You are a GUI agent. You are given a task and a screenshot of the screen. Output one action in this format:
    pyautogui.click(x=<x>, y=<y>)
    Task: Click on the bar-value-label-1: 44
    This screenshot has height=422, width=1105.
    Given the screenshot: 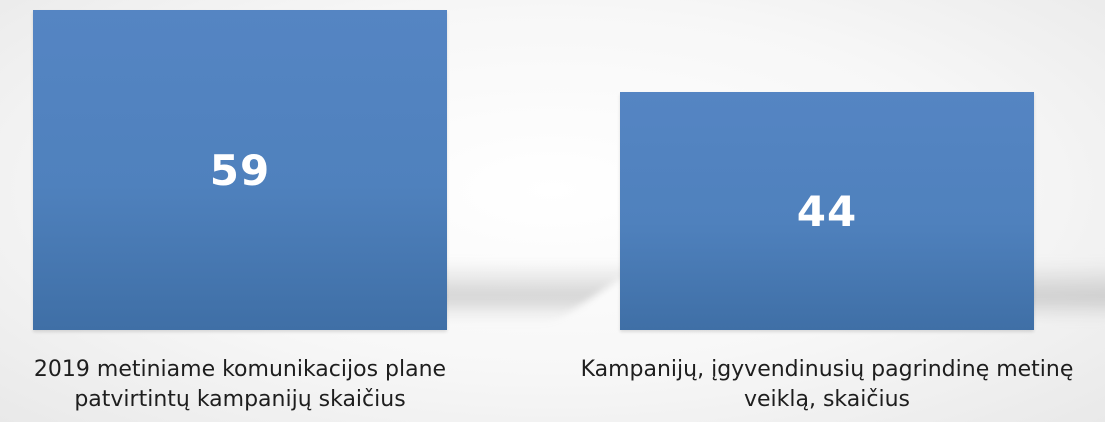 What is the action you would take?
    pyautogui.click(x=827, y=211)
    